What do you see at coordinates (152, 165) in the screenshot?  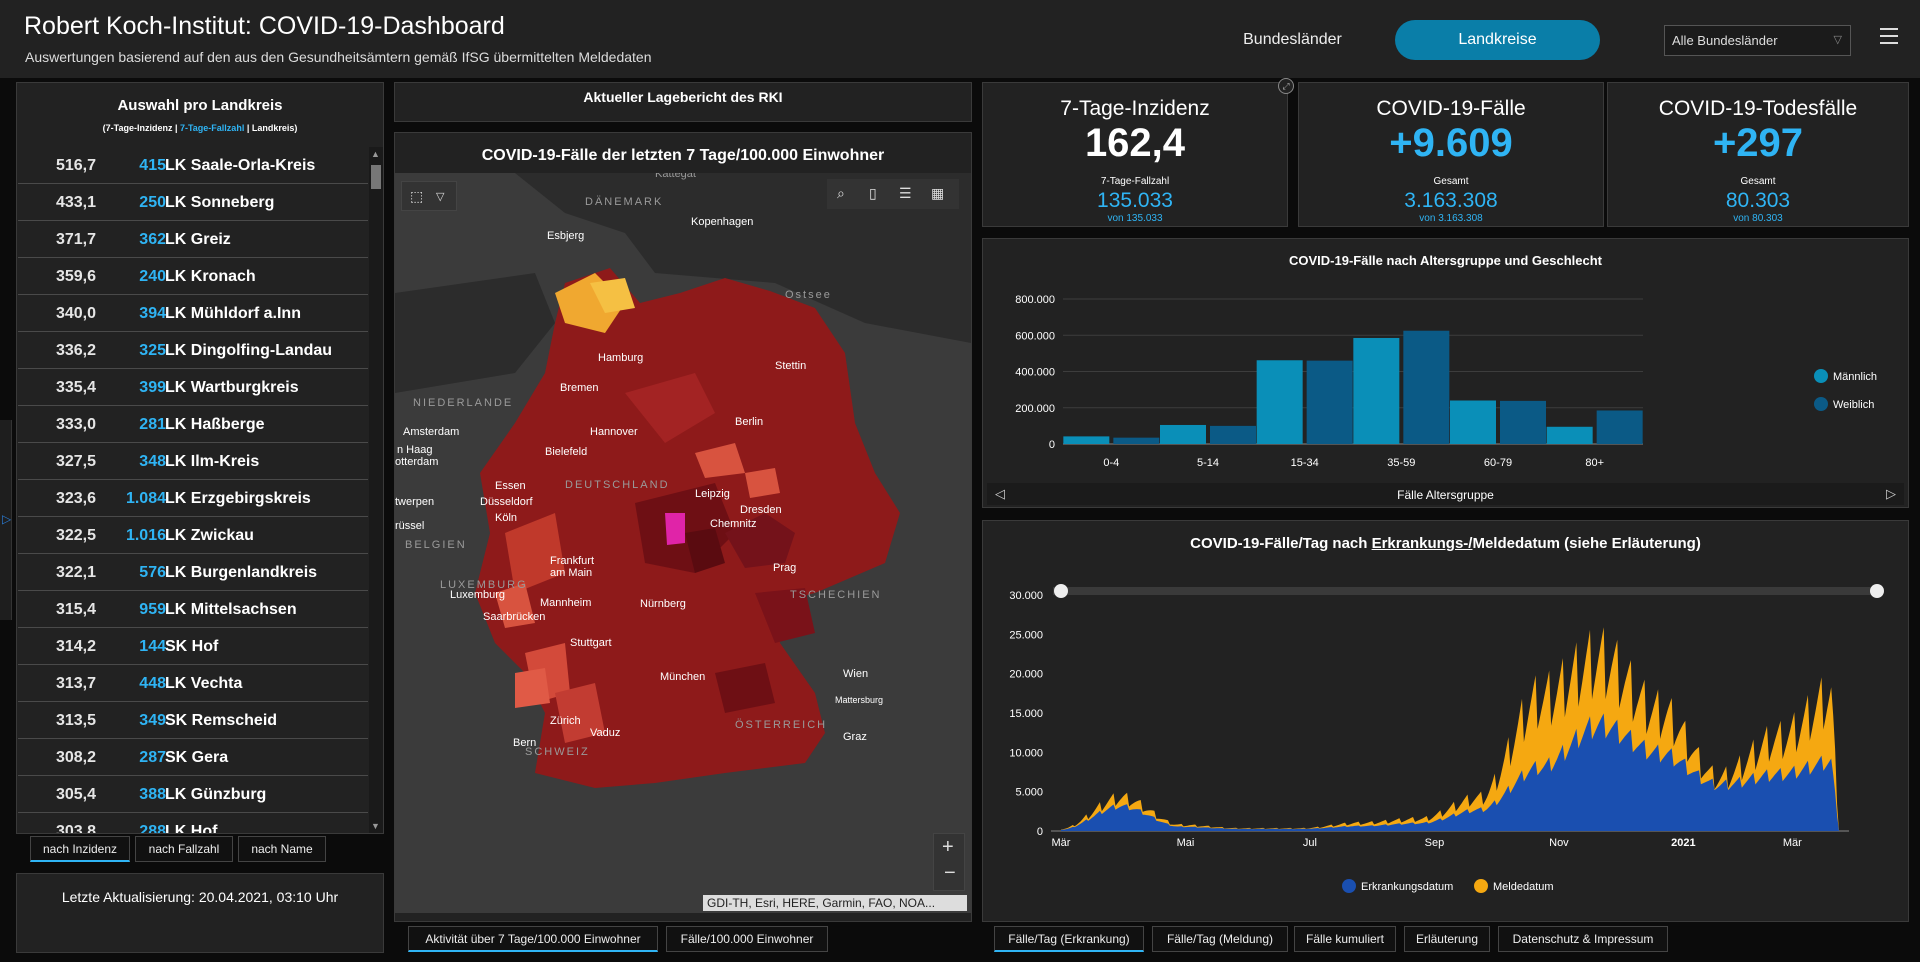 I see `list-item-count: 415` at bounding box center [152, 165].